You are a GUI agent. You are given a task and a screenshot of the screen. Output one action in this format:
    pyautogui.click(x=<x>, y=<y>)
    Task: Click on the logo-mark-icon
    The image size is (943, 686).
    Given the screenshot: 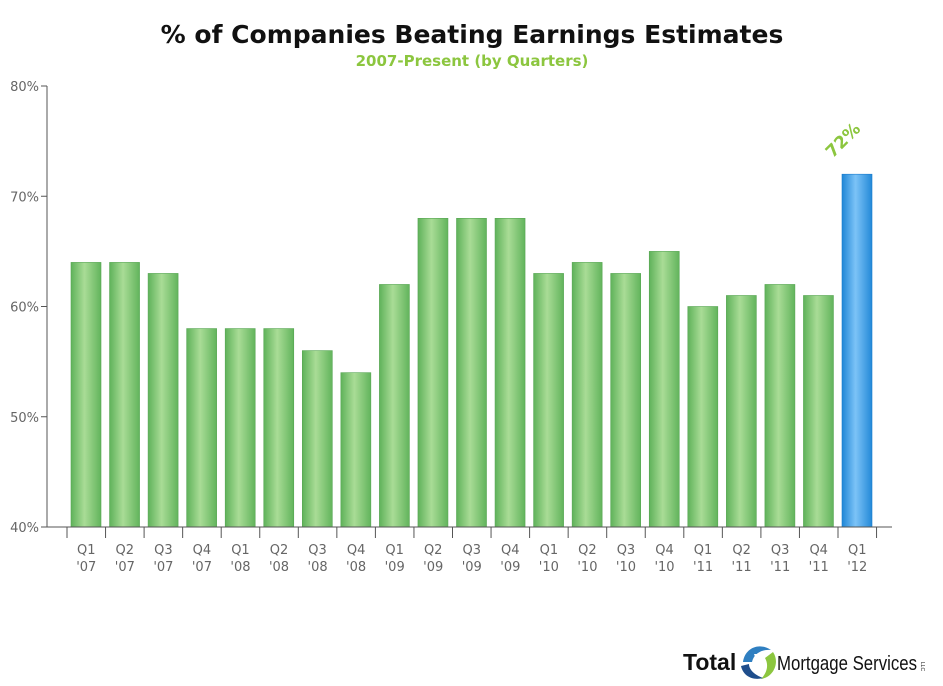 What is the action you would take?
    pyautogui.click(x=758, y=662)
    